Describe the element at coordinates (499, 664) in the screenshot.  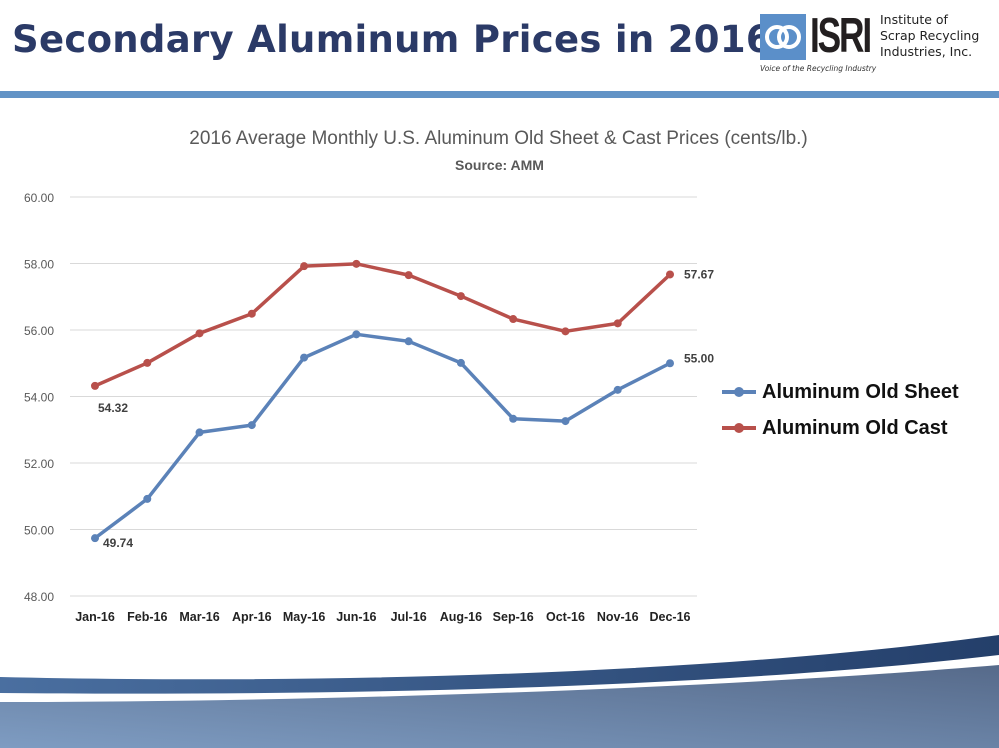
I see `footer-band` at that location.